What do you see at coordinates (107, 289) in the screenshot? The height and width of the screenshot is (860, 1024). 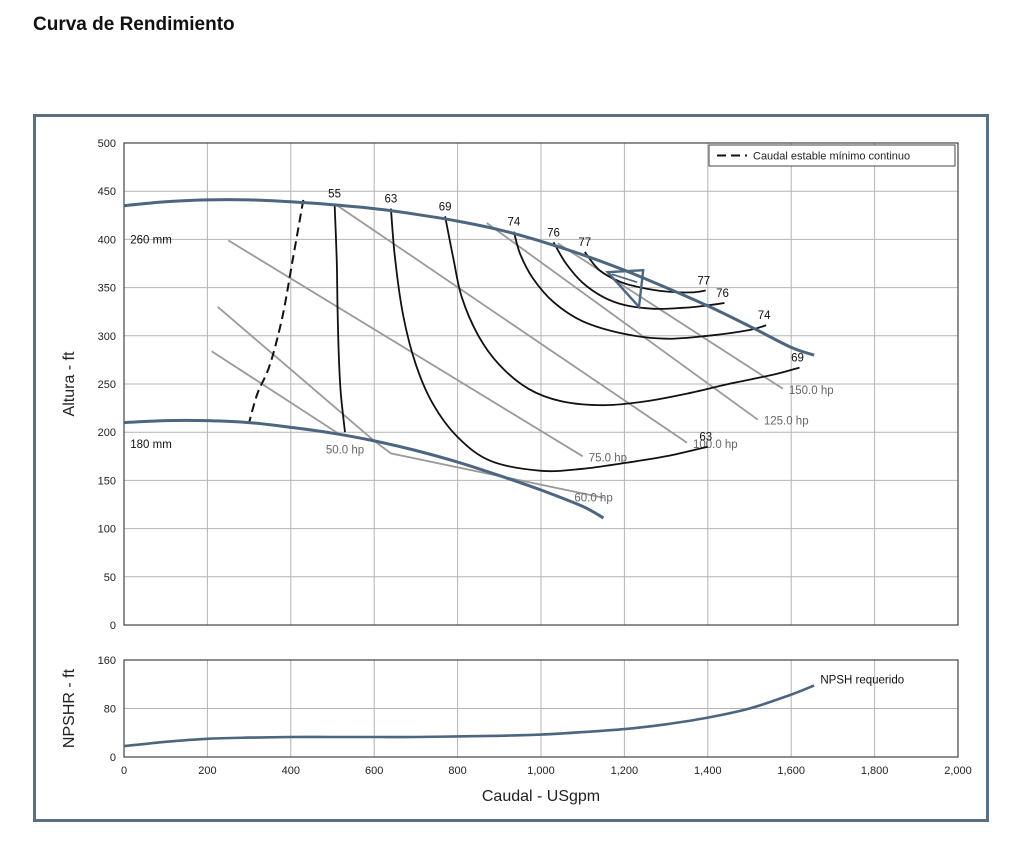 I see `y-tick-label: 350` at bounding box center [107, 289].